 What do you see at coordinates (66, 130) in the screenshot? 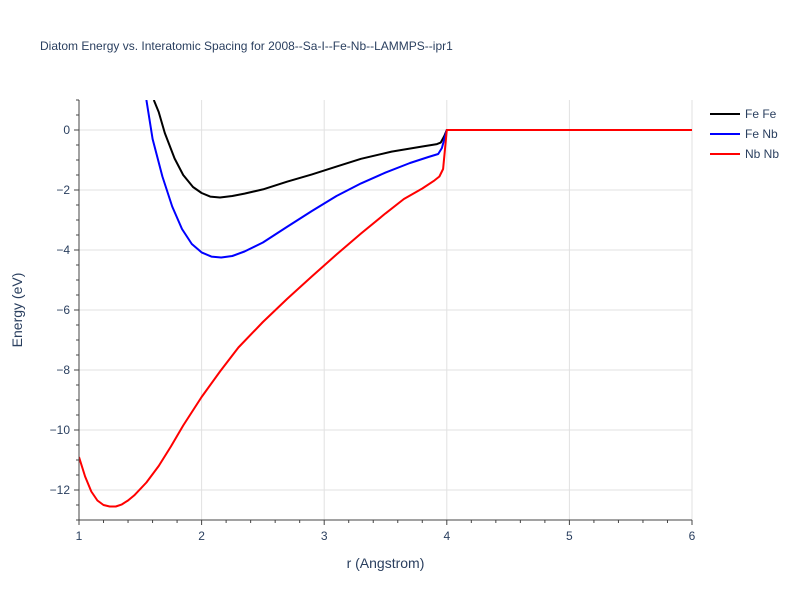
I see `y-tick-label: 0` at bounding box center [66, 130].